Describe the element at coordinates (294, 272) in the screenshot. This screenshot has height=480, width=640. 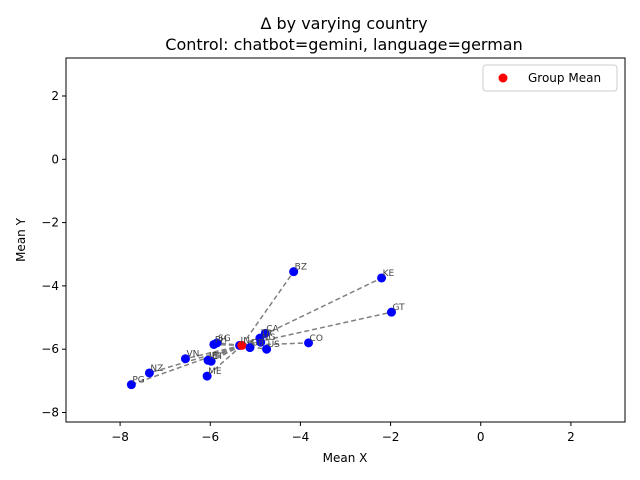
I see `point-bz` at that location.